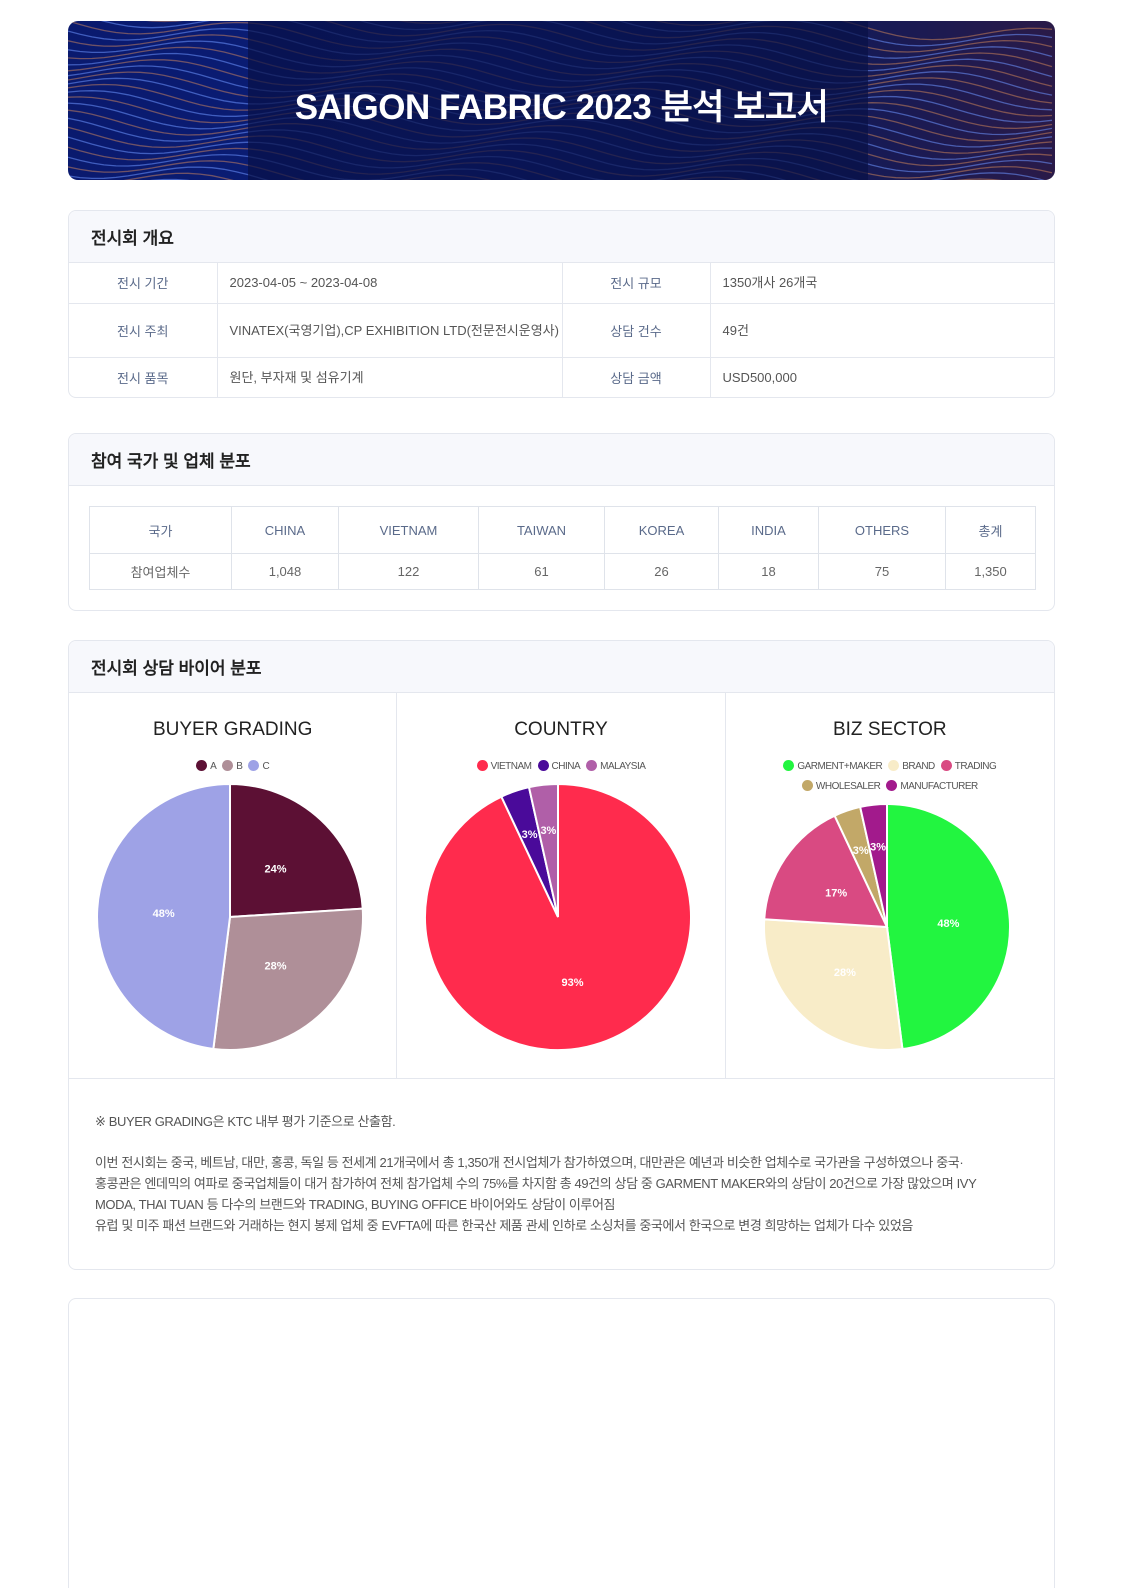 The height and width of the screenshot is (1588, 1123). I want to click on chart-title: COUNTRY, so click(561, 729).